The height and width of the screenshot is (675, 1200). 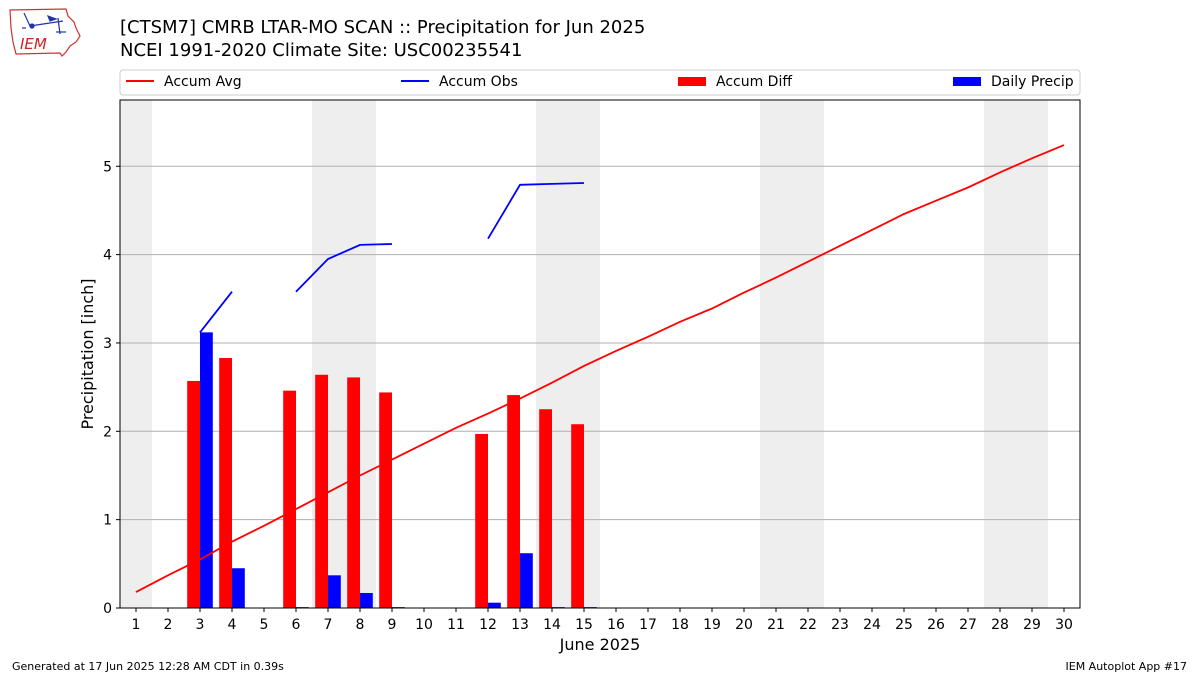 What do you see at coordinates (520, 625) in the screenshot?
I see `x-tick-label-13: 13` at bounding box center [520, 625].